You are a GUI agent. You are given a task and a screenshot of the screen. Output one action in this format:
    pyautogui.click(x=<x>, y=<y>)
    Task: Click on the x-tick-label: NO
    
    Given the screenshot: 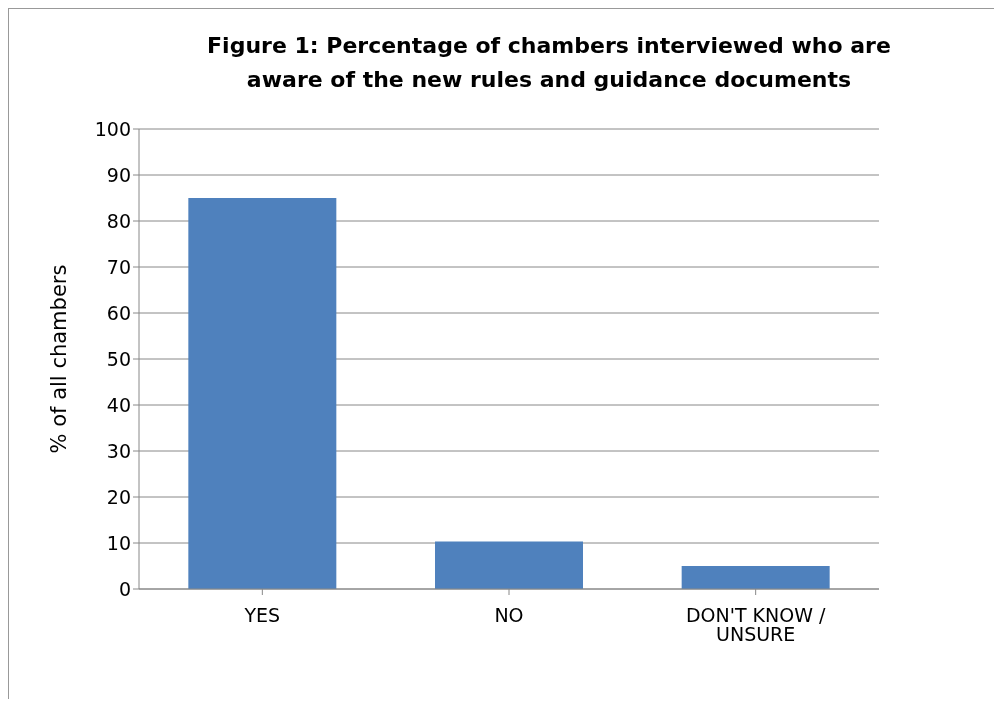 What is the action you would take?
    pyautogui.click(x=509, y=615)
    